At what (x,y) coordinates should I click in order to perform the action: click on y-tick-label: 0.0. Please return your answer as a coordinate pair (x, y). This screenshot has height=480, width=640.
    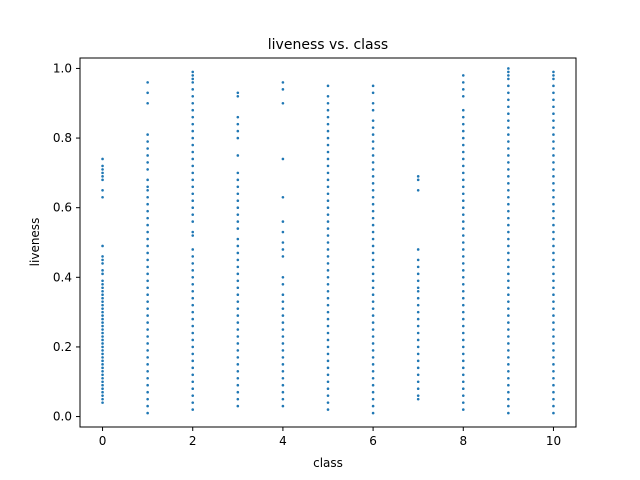
    Looking at the image, I should click on (62, 417).